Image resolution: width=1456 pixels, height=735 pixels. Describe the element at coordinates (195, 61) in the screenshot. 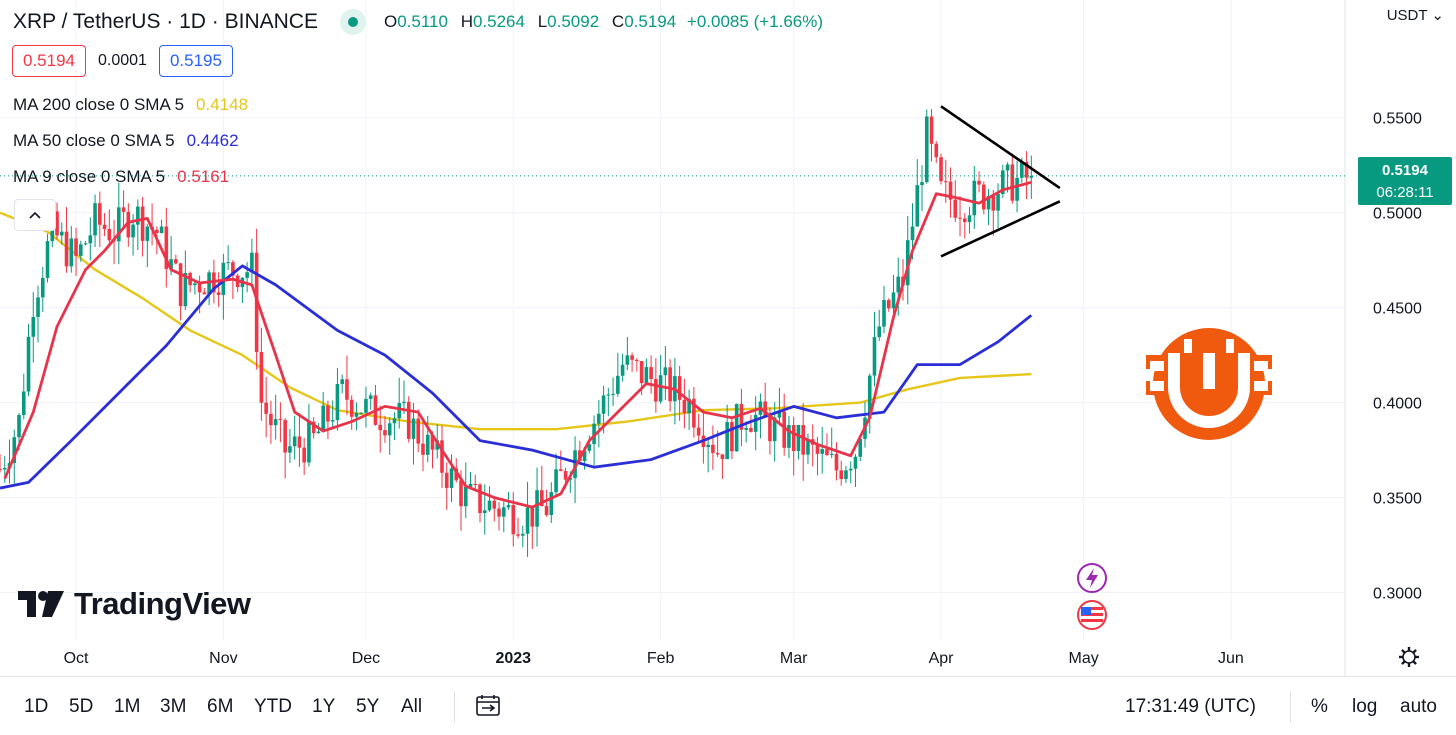

I see `buy-button: 0.5195` at that location.